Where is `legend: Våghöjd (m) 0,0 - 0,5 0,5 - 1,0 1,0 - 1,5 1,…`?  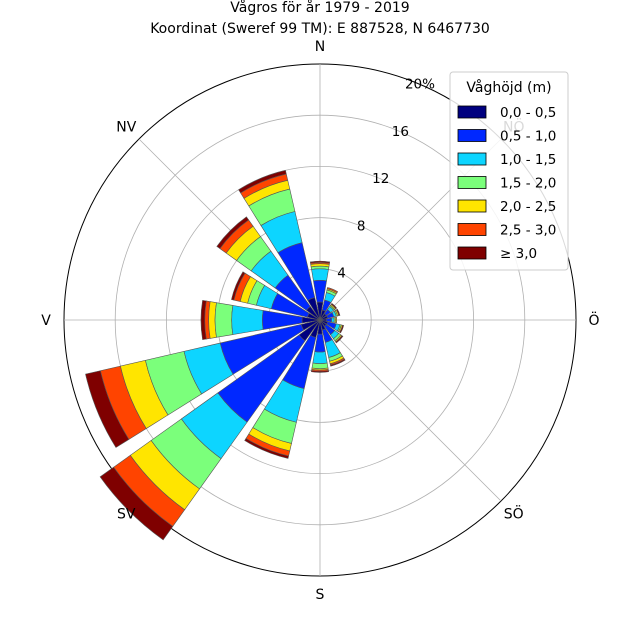 legend: Våghöjd (m) 0,0 - 0,5 0,5 - 1,0 1,0 - 1,5 1,… is located at coordinates (509, 171).